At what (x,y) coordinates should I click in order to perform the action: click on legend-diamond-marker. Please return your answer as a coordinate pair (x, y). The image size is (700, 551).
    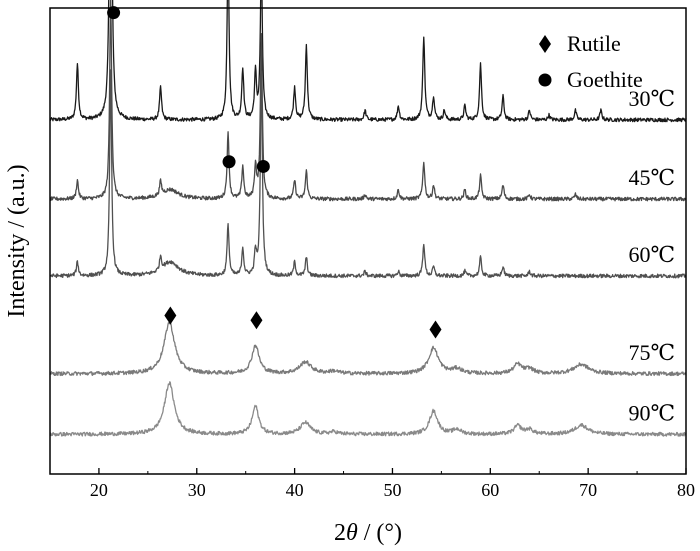
    Looking at the image, I should click on (545, 44).